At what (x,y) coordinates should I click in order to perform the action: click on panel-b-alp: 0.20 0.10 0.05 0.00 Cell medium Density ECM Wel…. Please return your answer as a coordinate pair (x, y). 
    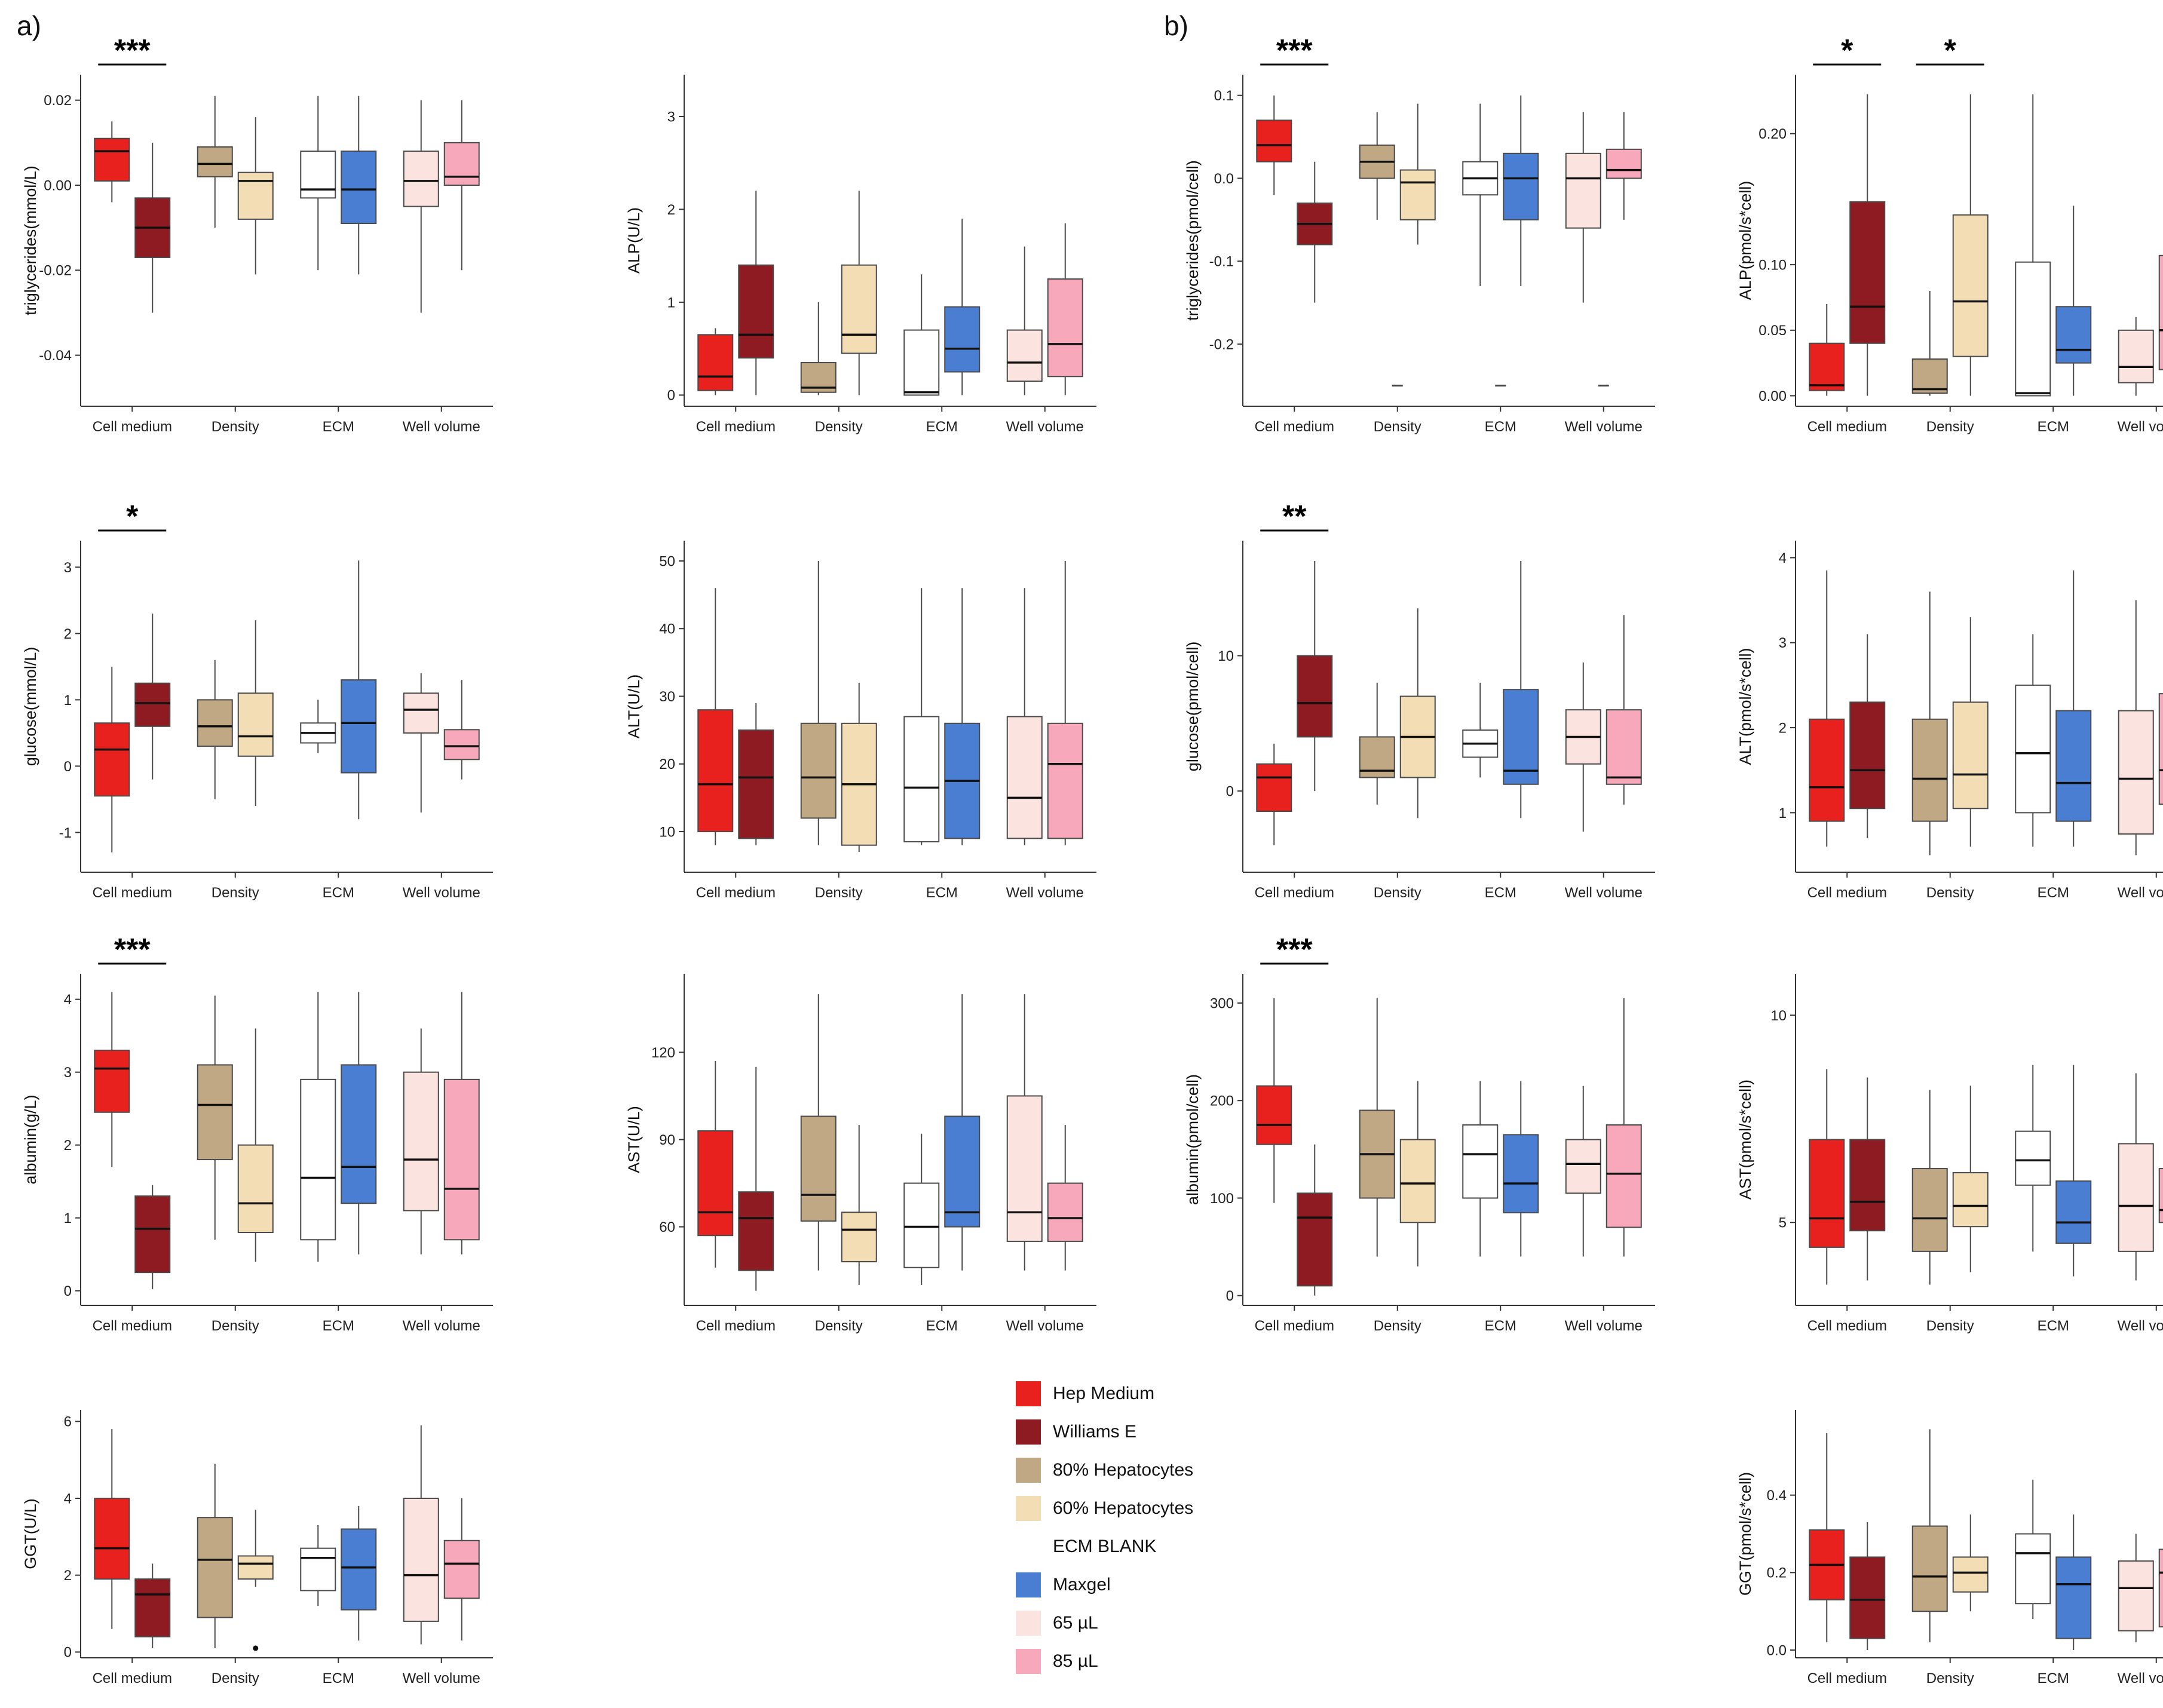
    Looking at the image, I should click on (1948, 240).